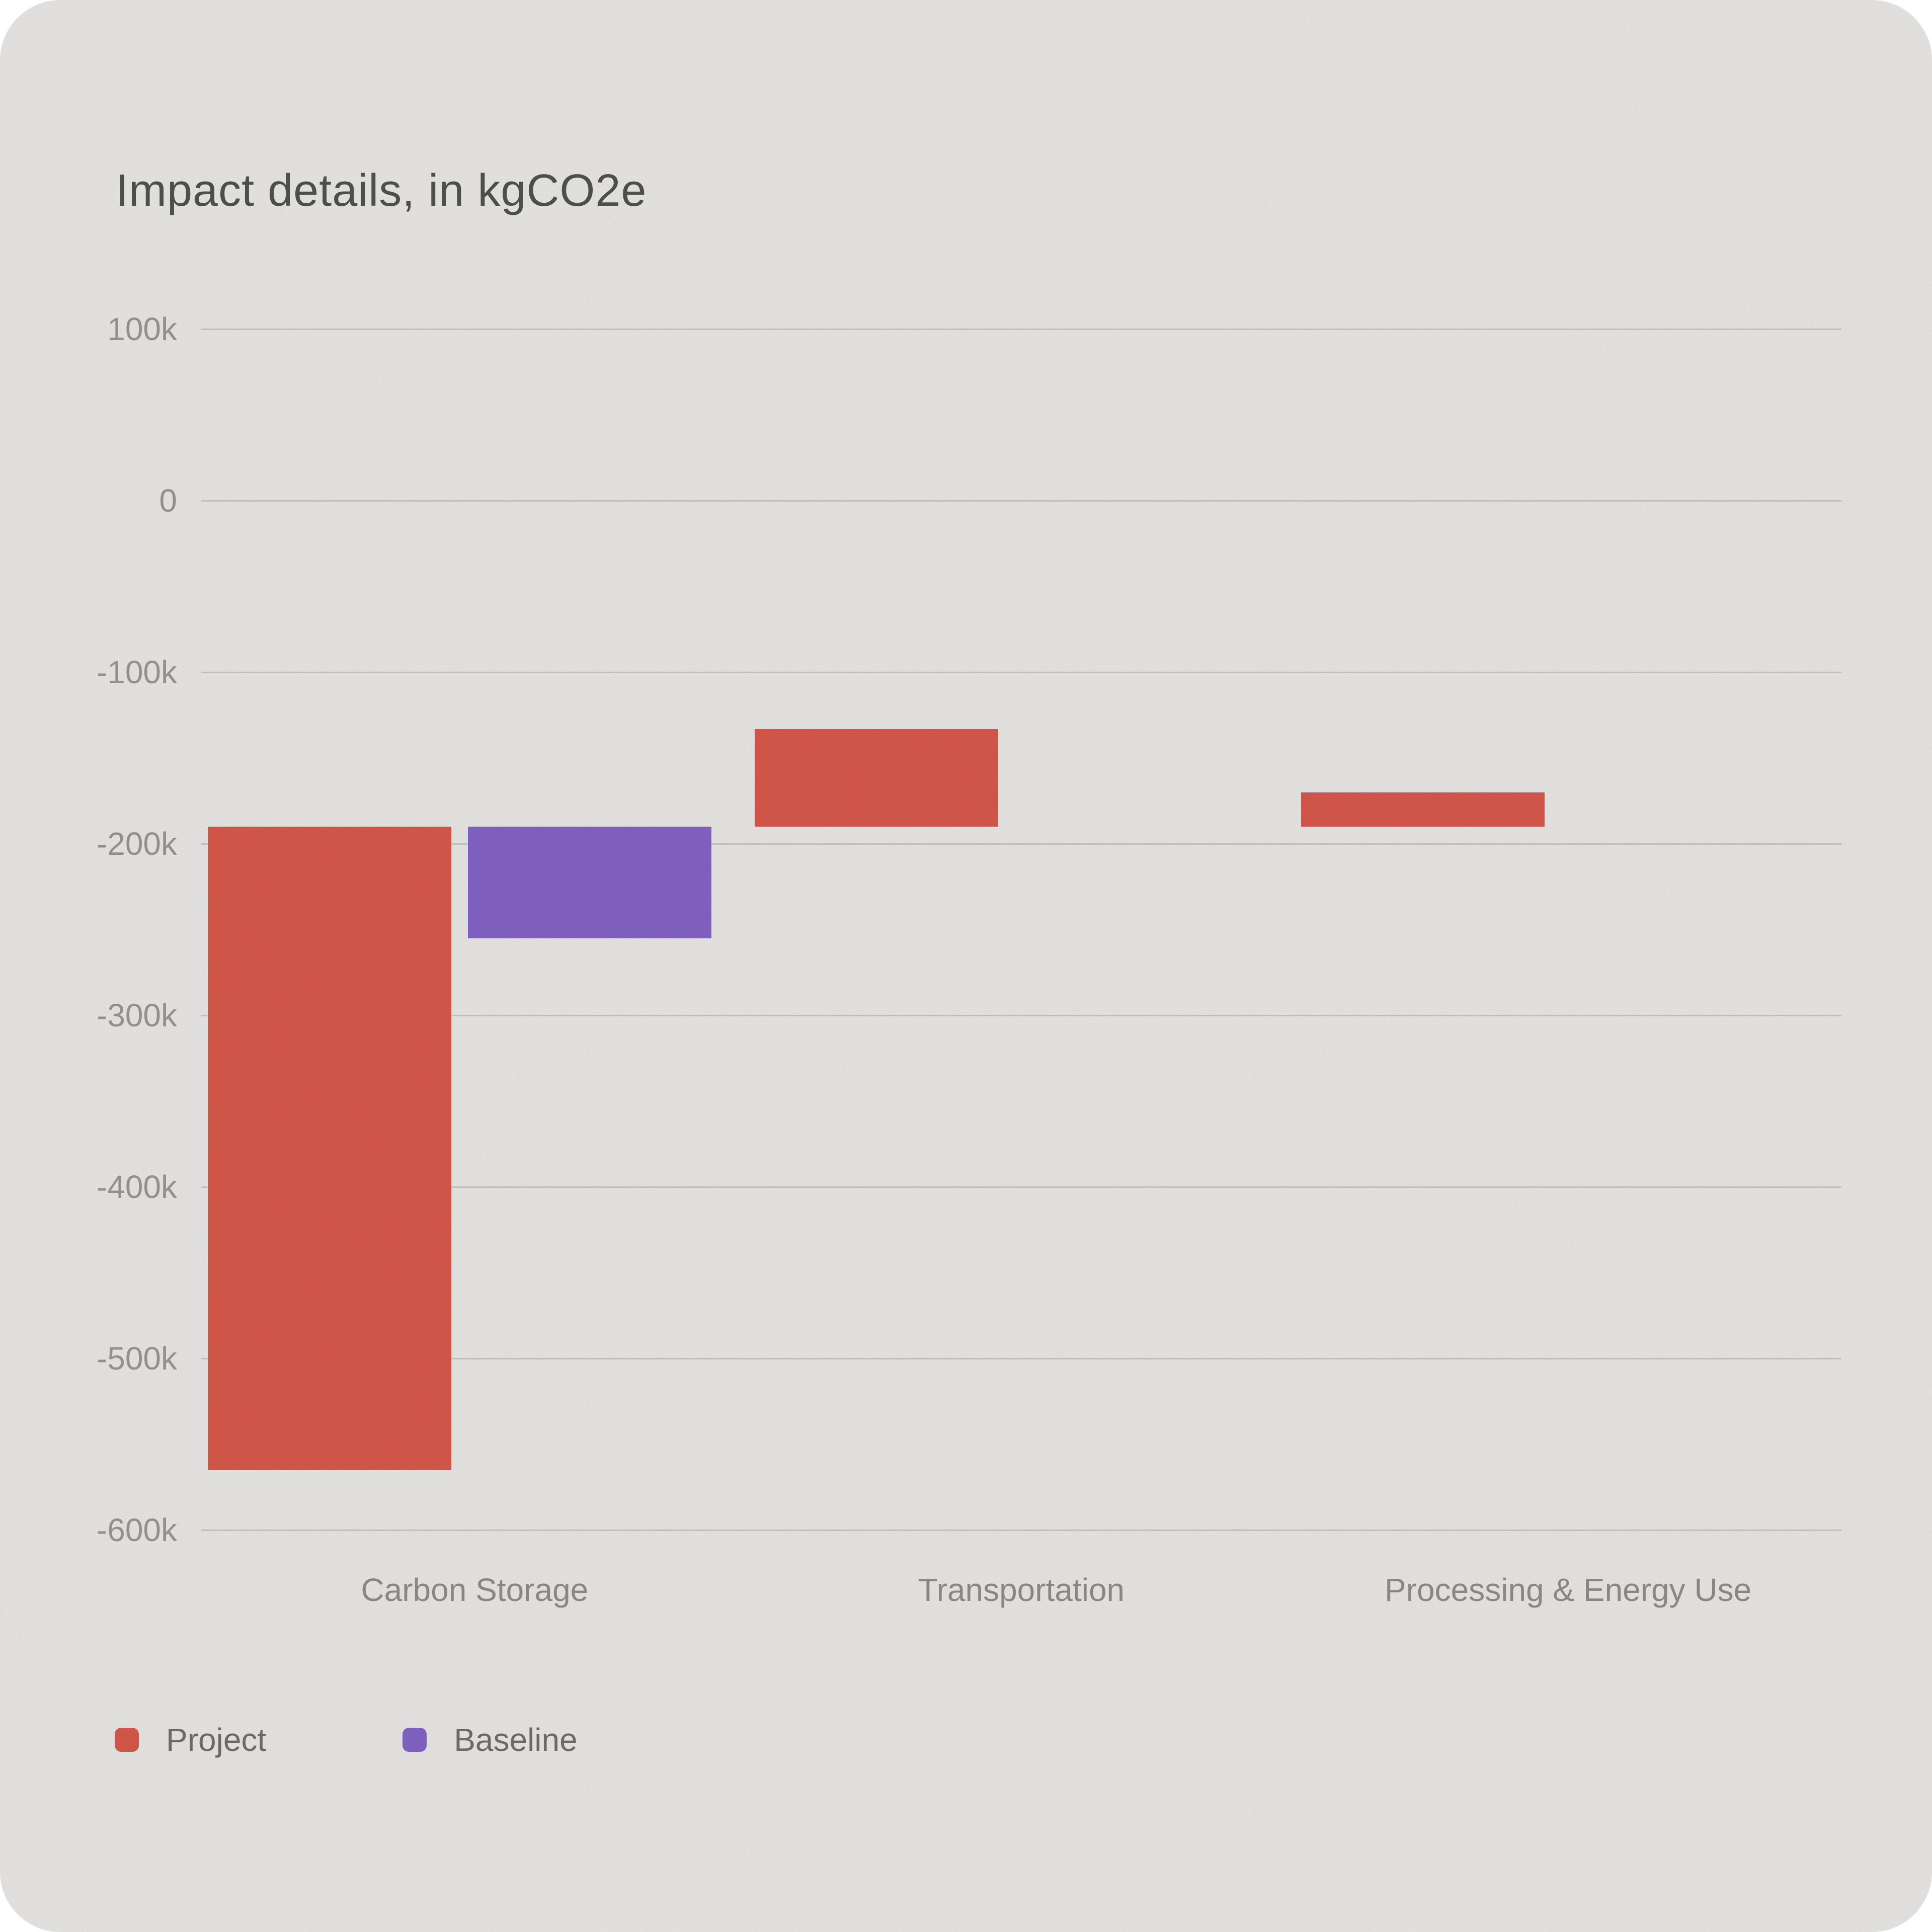 The image size is (1932, 1932). I want to click on legend-label-project: Project, so click(217, 1740).